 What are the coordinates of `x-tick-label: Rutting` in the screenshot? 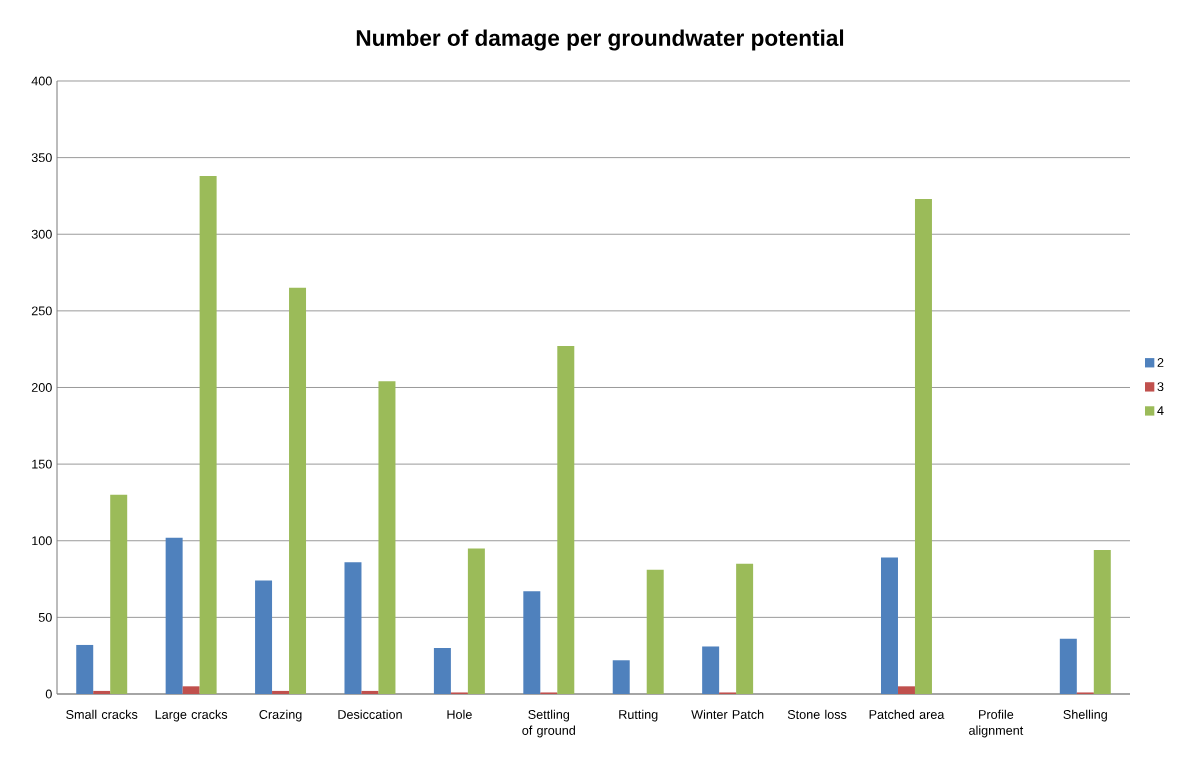 It's located at (638, 715).